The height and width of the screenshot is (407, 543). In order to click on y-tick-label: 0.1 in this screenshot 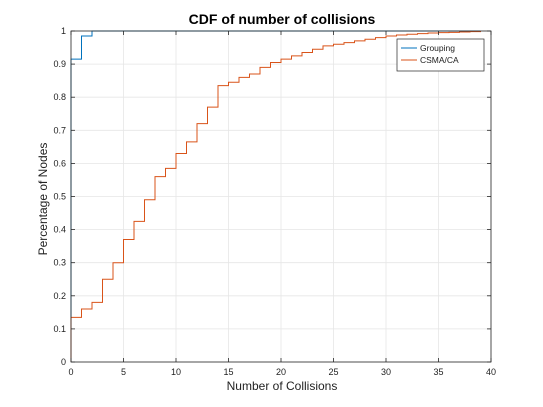, I will do `click(59, 329)`.